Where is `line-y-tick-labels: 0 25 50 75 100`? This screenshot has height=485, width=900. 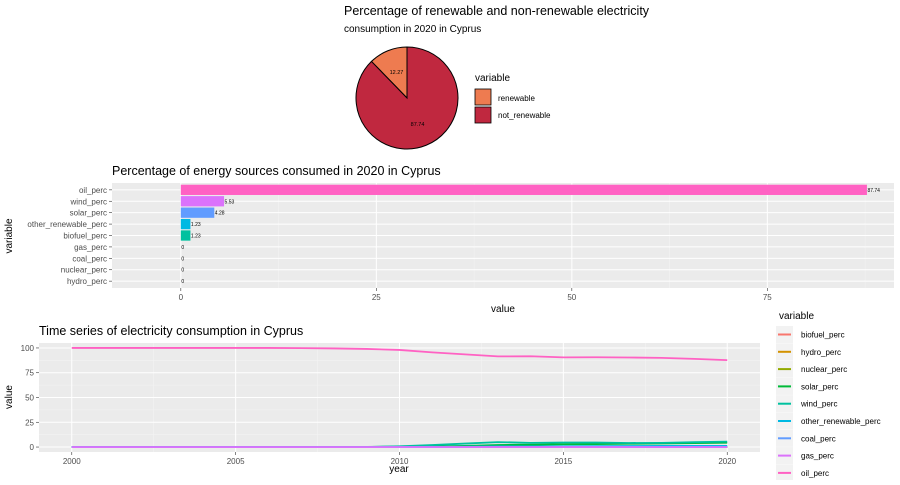
line-y-tick-labels: 0 25 50 75 100 is located at coordinates (30, 398).